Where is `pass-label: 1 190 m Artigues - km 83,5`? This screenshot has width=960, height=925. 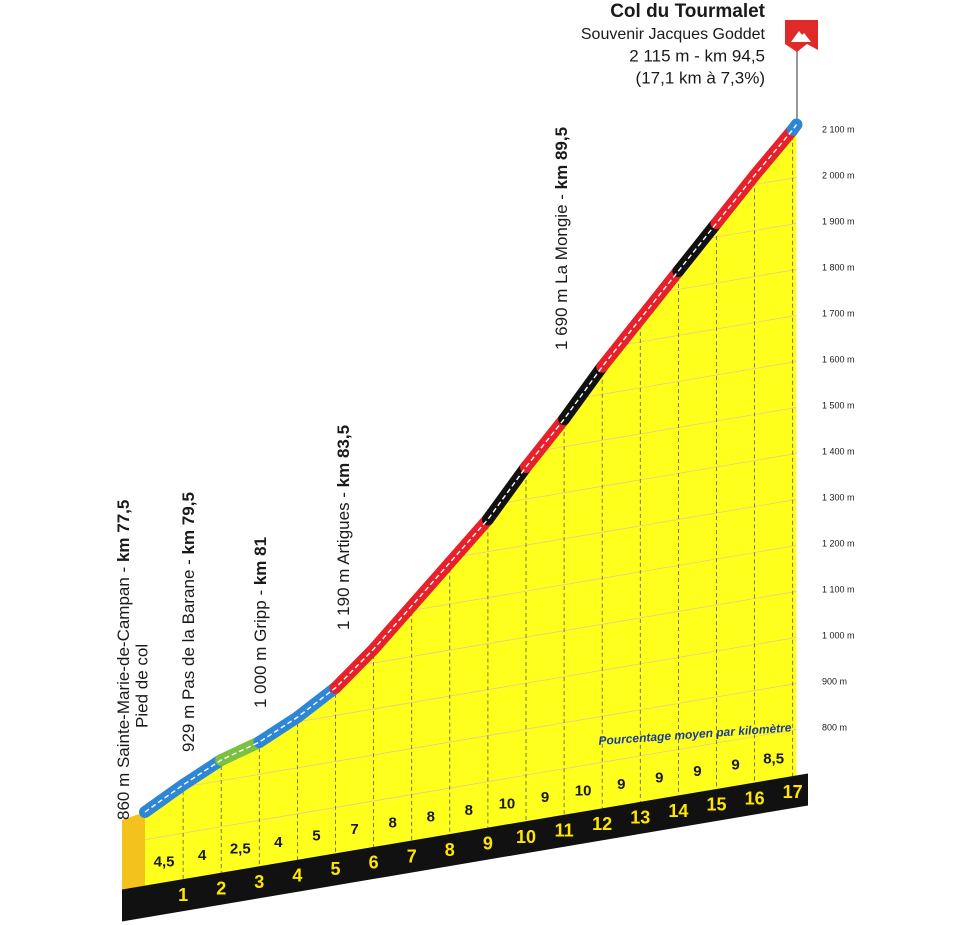 pass-label: 1 190 m Artigues - km 83,5 is located at coordinates (343, 527).